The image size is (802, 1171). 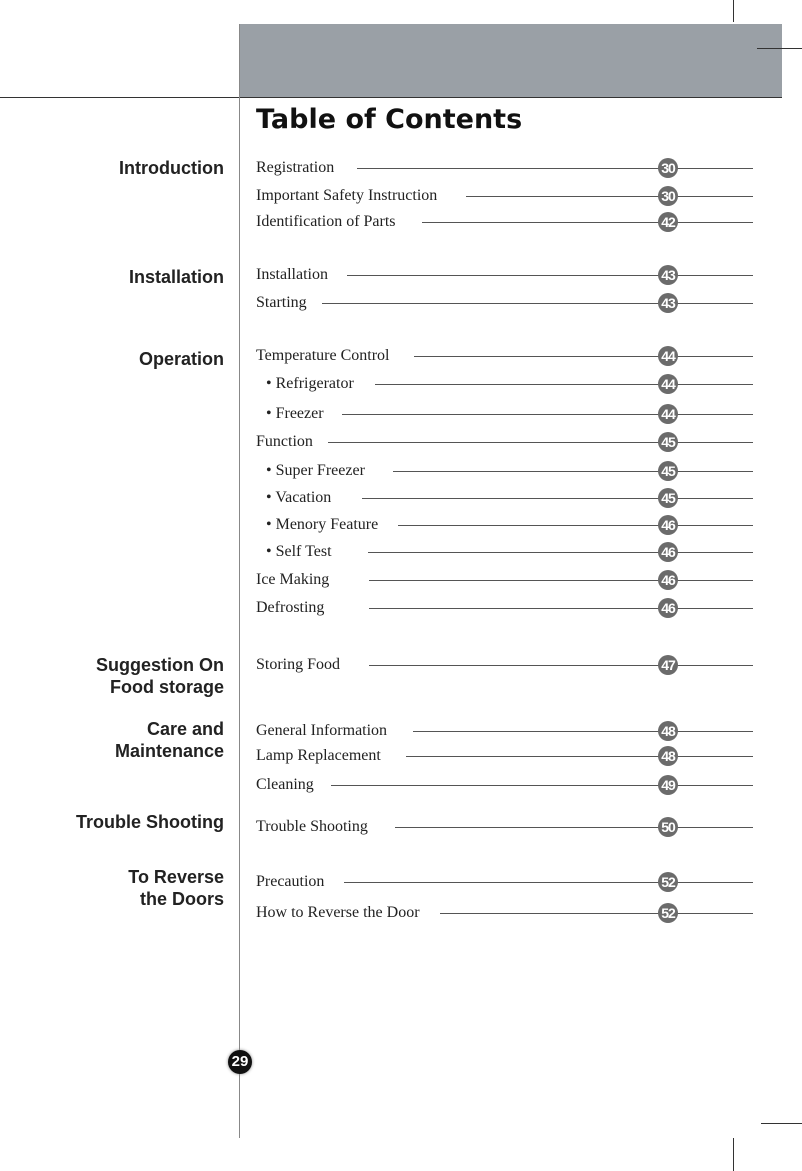 I want to click on section-heading: Suggestion On Food storage, so click(x=160, y=676).